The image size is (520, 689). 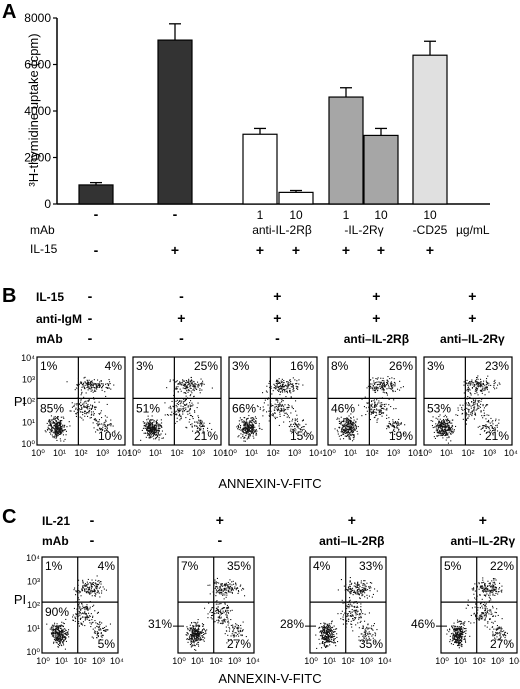 I want to click on quadrant-upper-right: 33%, so click(x=371, y=566).